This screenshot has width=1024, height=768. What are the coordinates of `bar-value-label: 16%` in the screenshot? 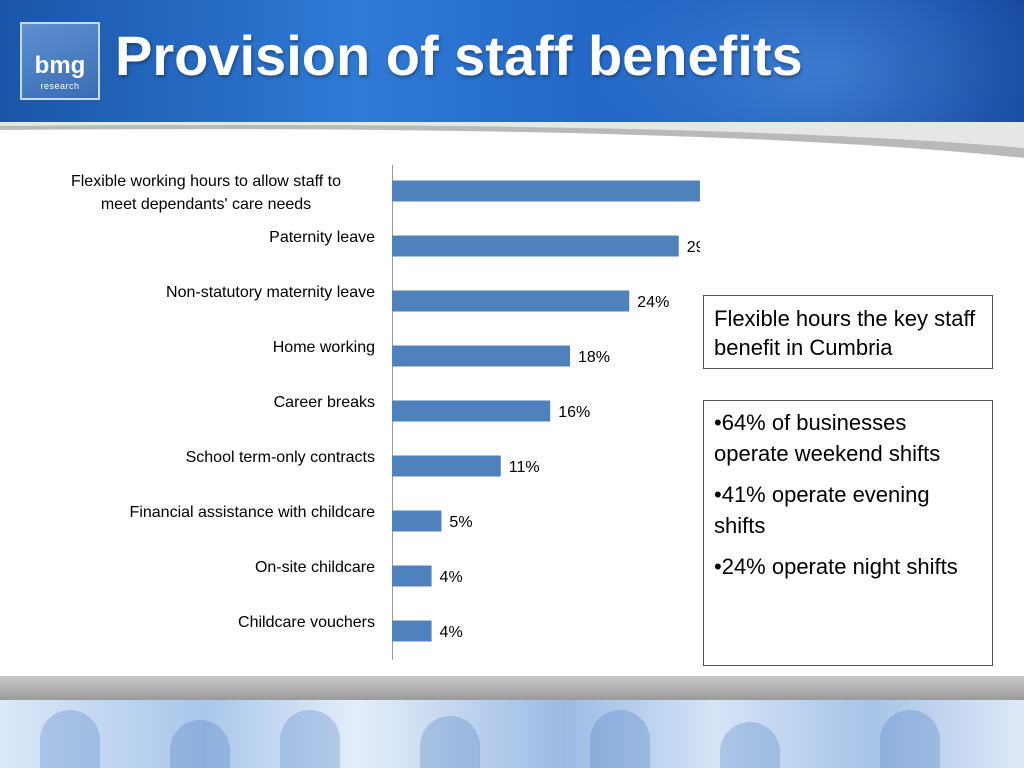 It's located at (574, 412).